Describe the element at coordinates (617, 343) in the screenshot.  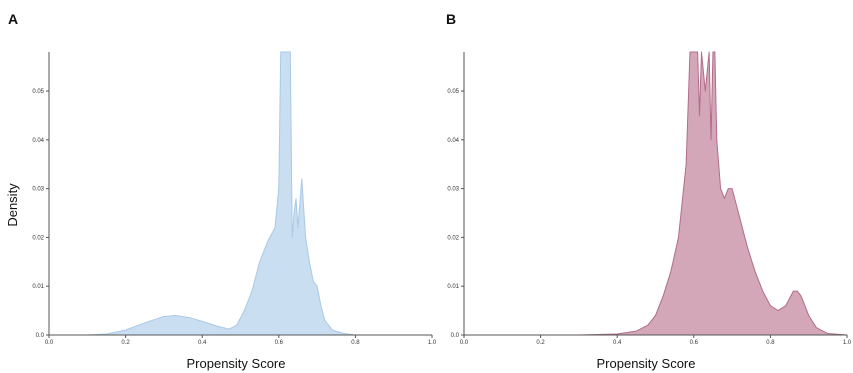
I see `panel-b-x-tick-label: 0.4` at that location.